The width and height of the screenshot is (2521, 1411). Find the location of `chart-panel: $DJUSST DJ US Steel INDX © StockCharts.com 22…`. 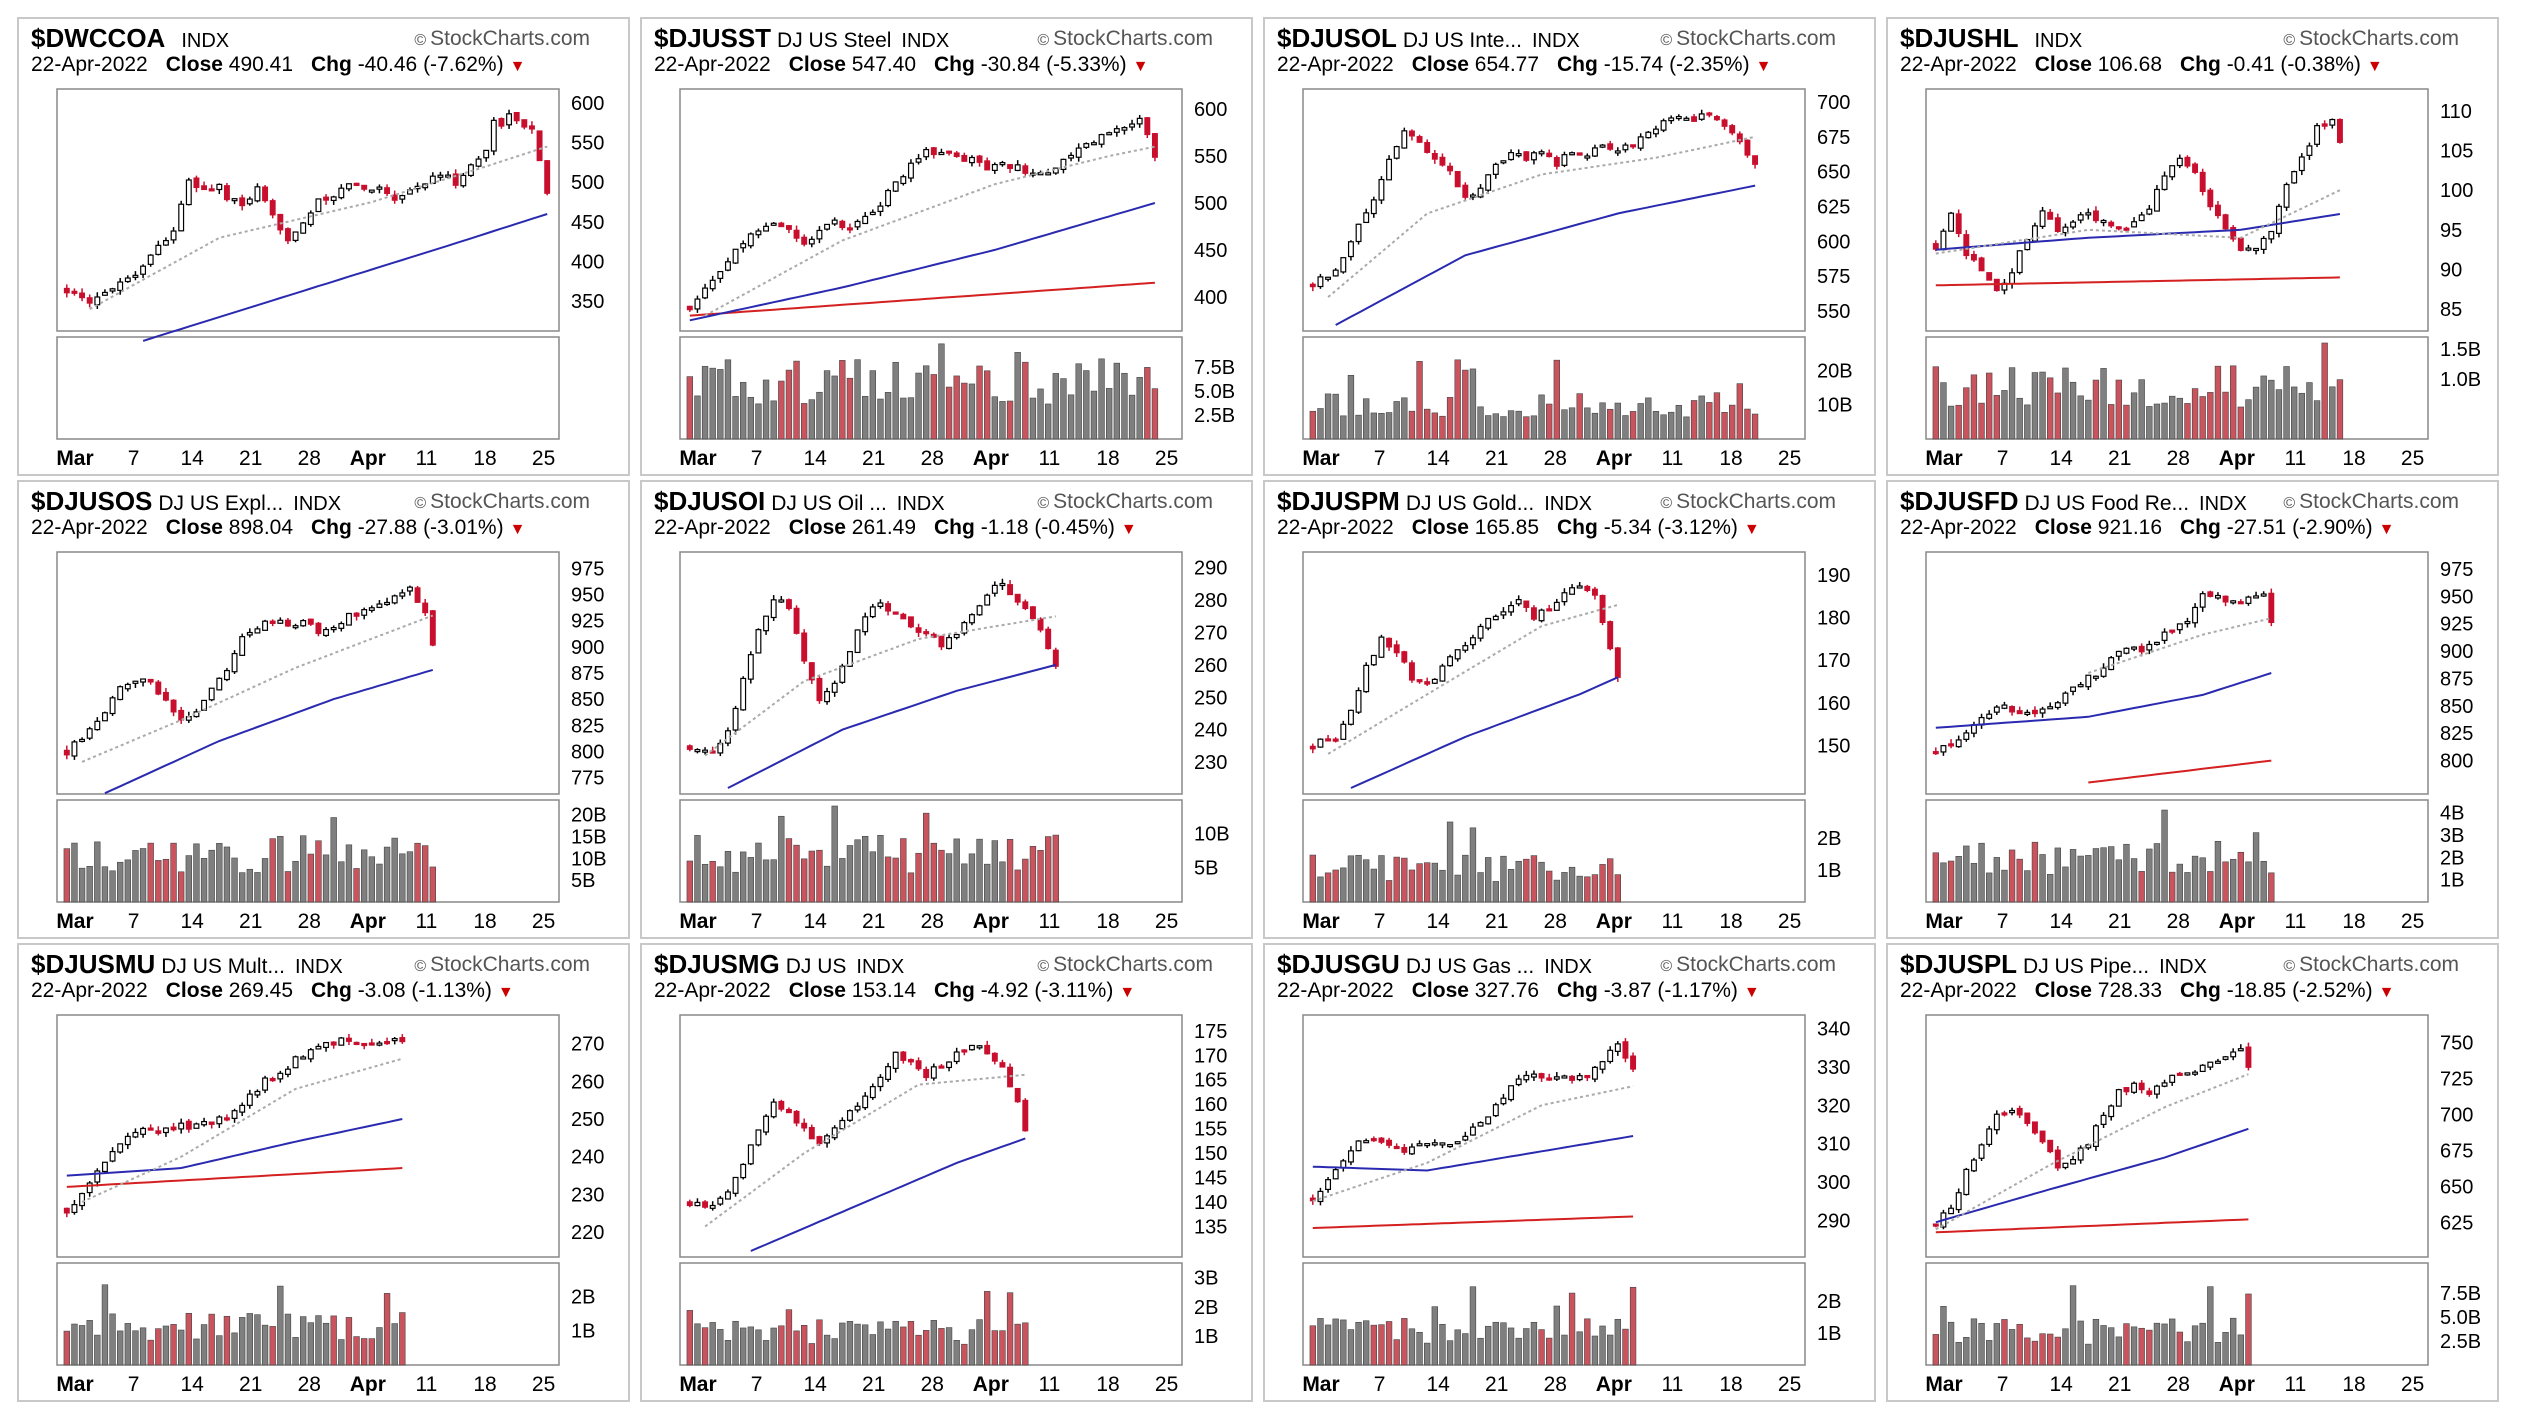

chart-panel: $DJUSST DJ US Steel INDX © StockCharts.com 22… is located at coordinates (946, 246).